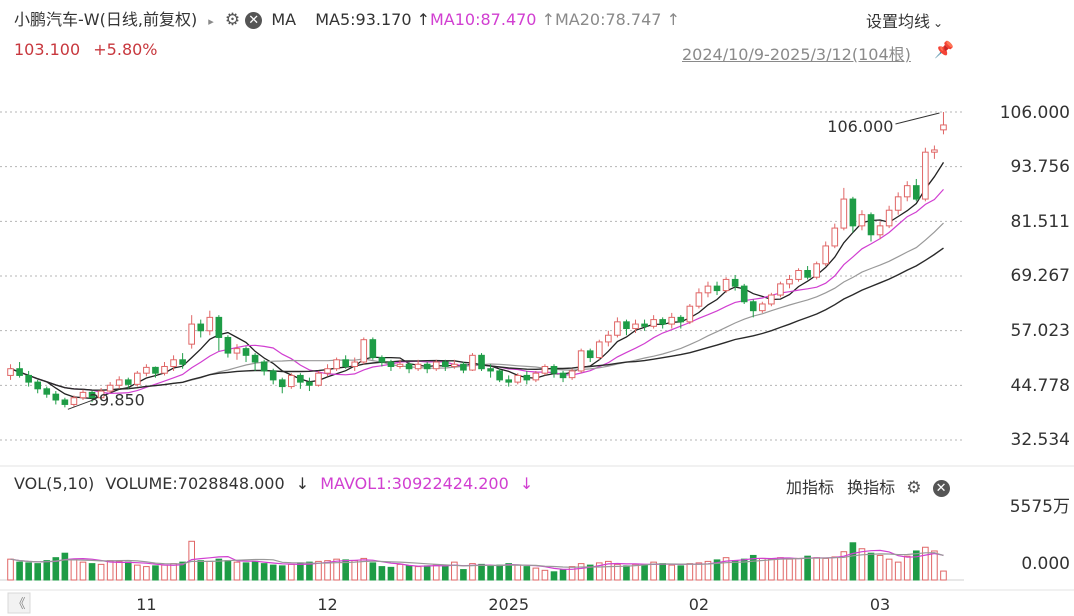 The image size is (1074, 616). Describe the element at coordinates (699, 604) in the screenshot. I see `x-tick-label: 02` at that location.